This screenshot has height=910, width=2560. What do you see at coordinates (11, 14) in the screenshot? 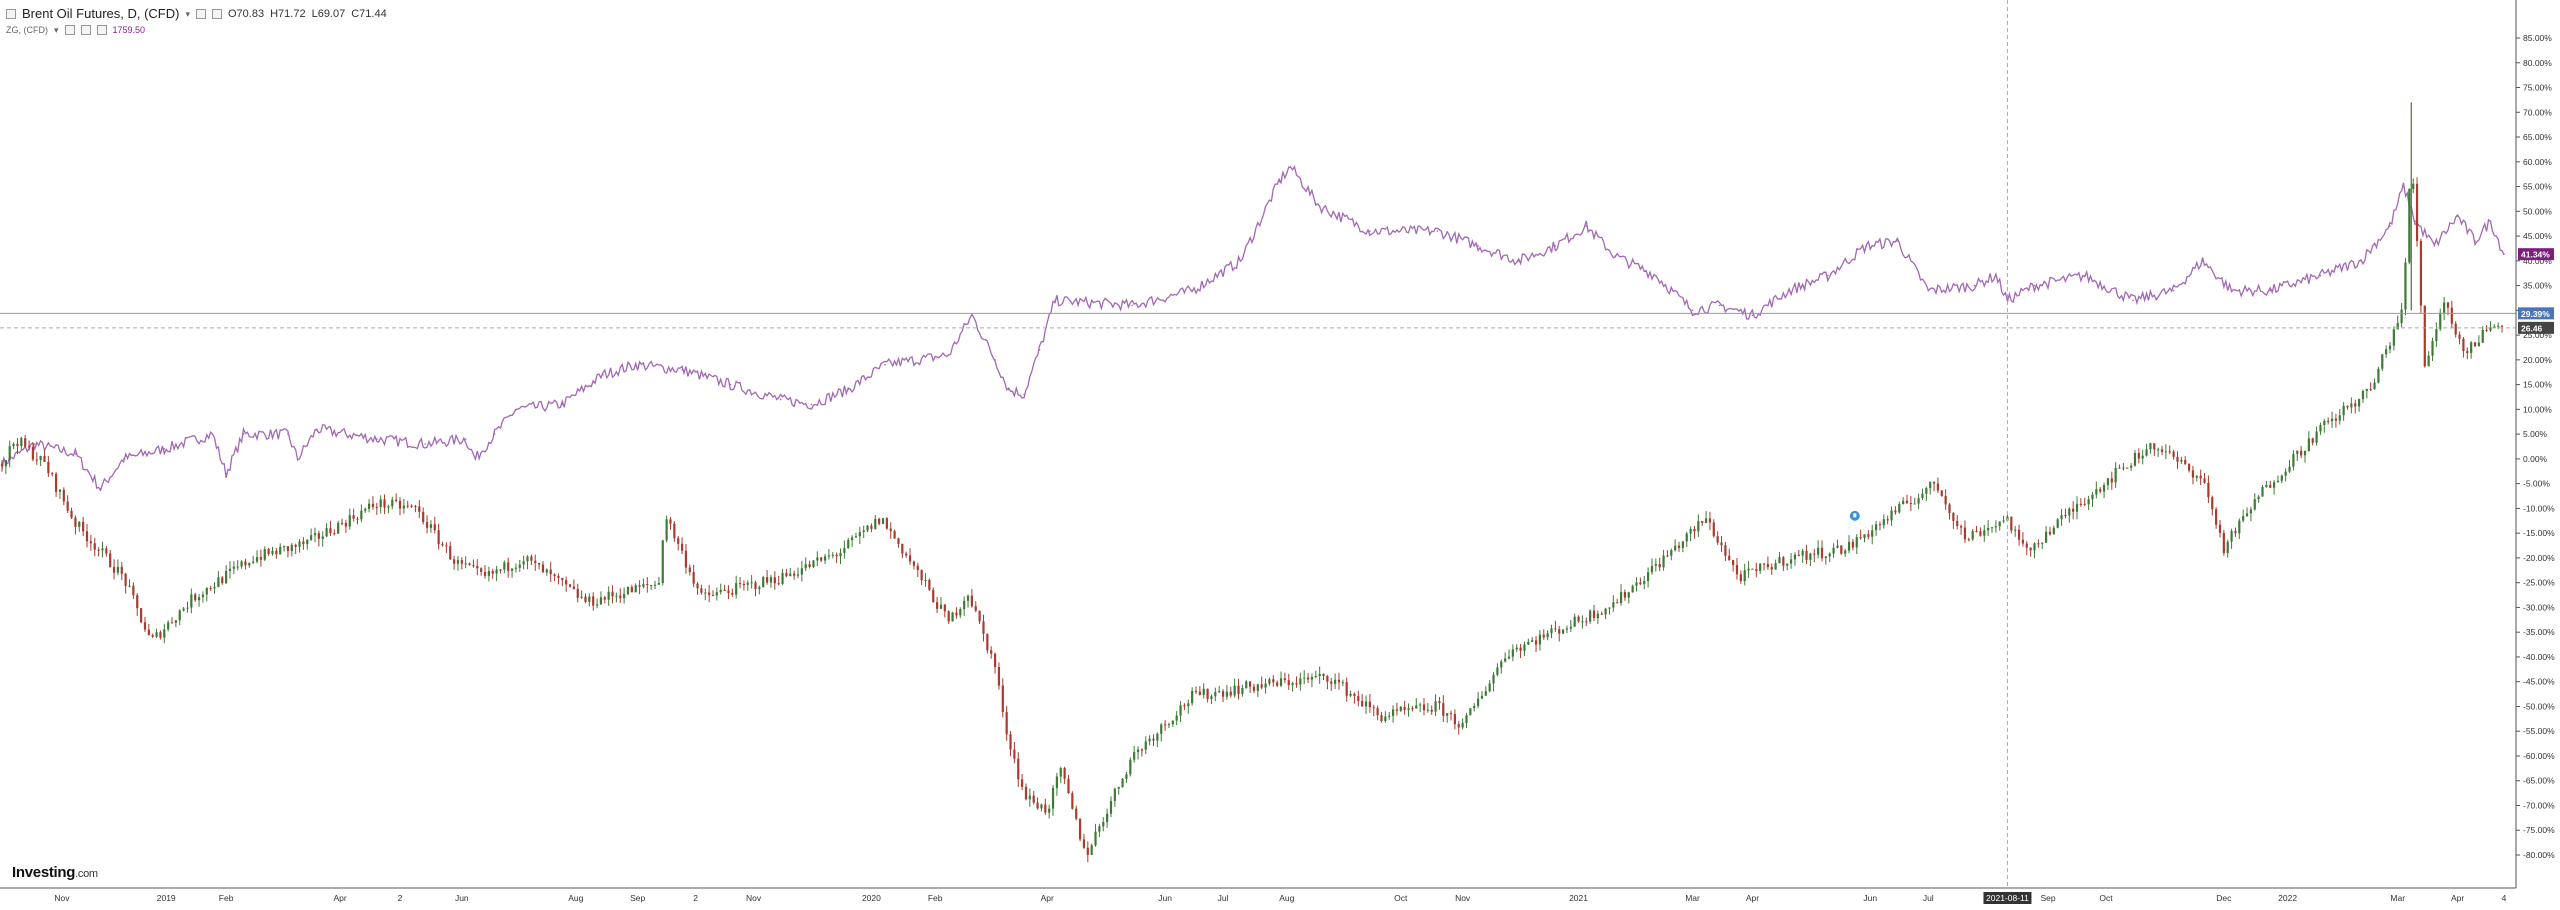
I see `collapse-legend-icon` at bounding box center [11, 14].